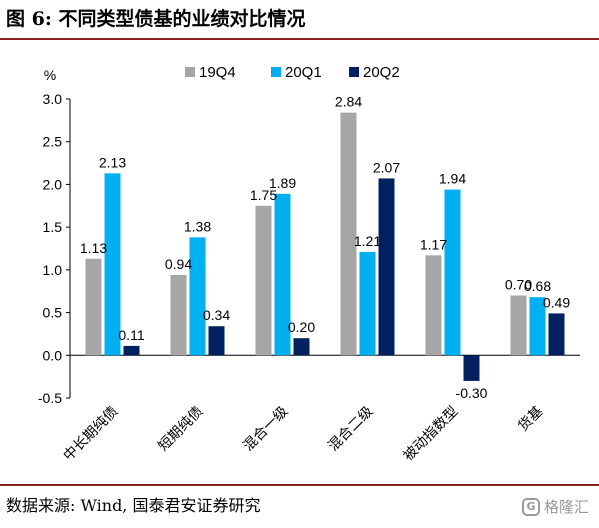  I want to click on watermark-logo-icon: G, so click(530, 506).